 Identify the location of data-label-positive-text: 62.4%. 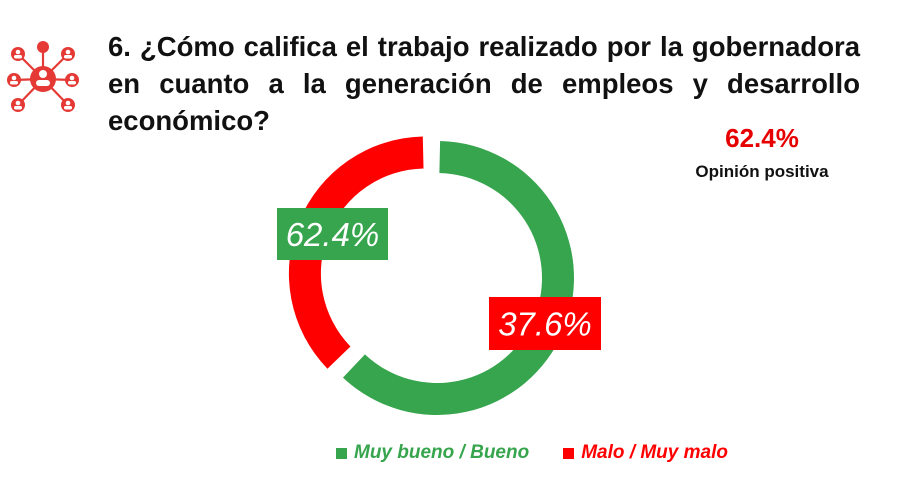
(333, 234).